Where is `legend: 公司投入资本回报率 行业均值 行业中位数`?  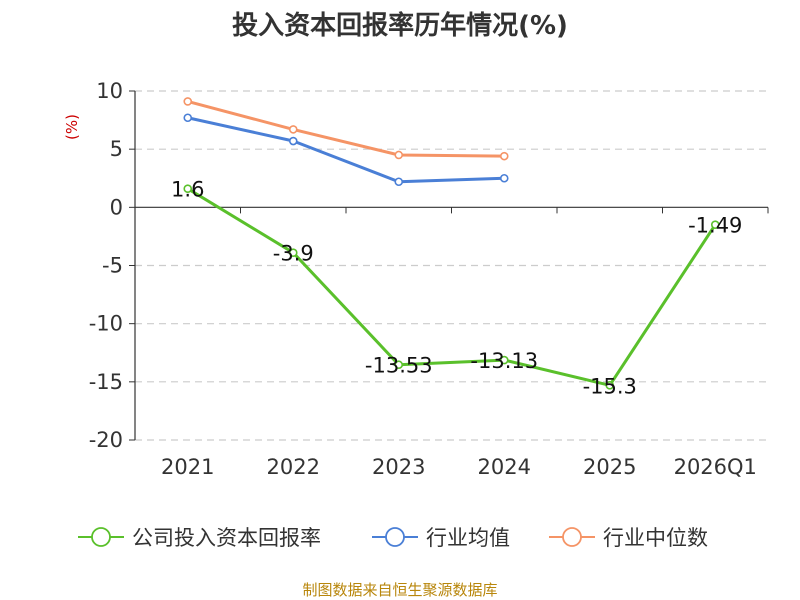 legend: 公司投入资本回报率 行业均值 行业中位数 is located at coordinates (393, 538).